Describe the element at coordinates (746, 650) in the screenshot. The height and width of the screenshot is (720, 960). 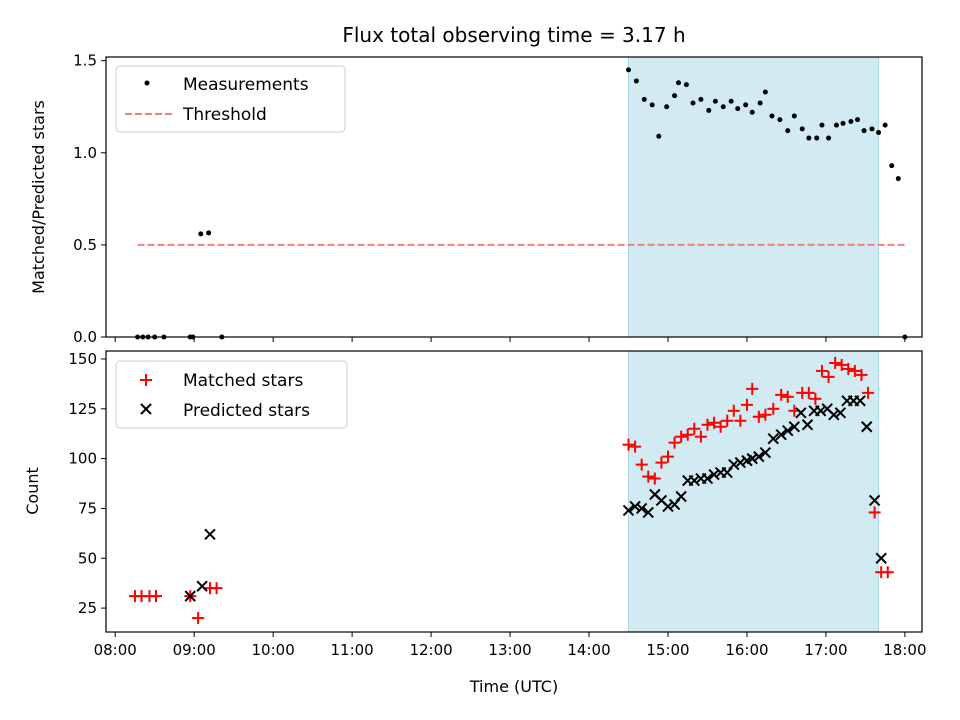
I see `x-tick-label: 16:00` at that location.